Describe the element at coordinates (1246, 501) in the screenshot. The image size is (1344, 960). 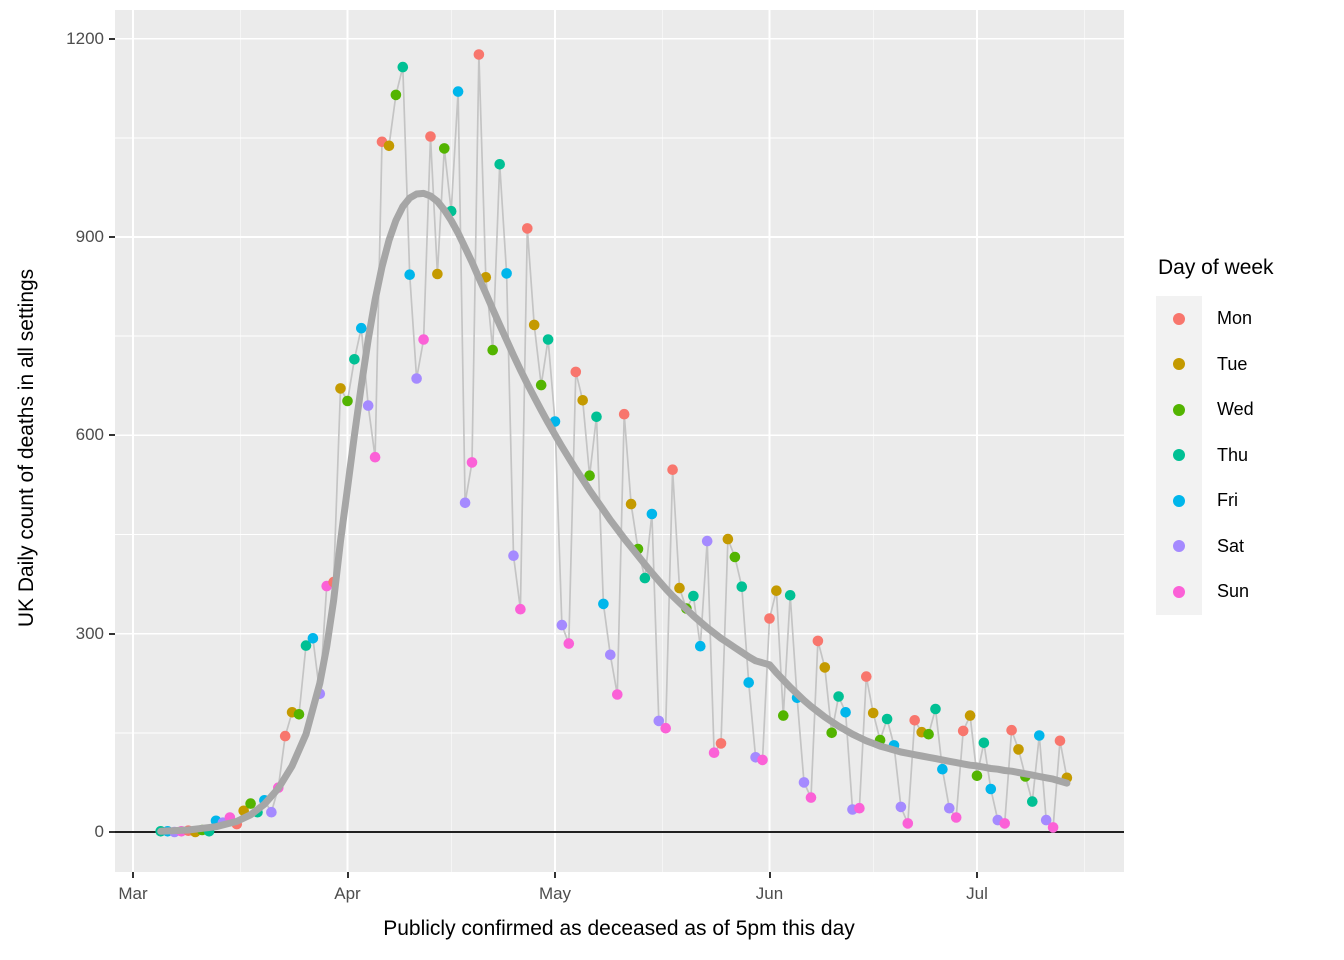
I see `legend-entry-fri: Fri` at that location.